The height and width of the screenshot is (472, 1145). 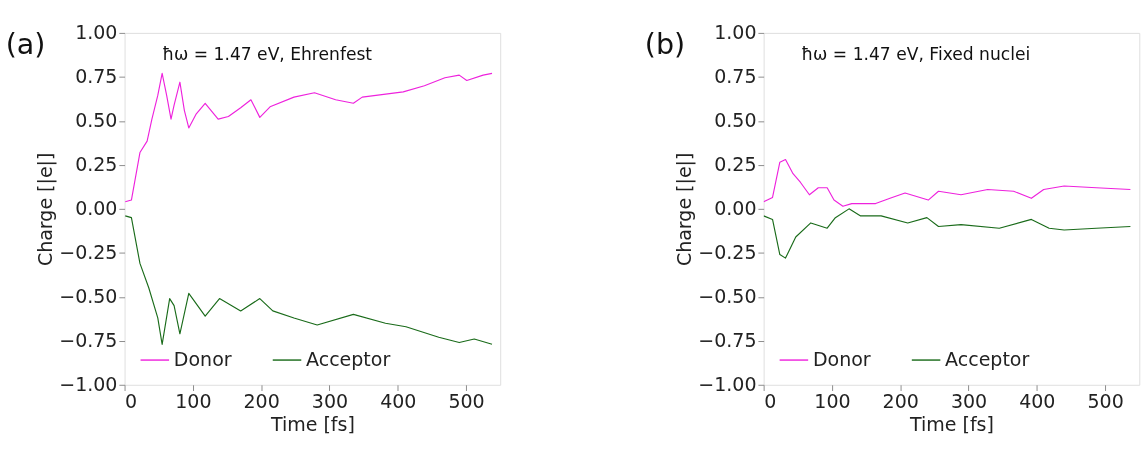 I want to click on text: (b), so click(x=665, y=44).